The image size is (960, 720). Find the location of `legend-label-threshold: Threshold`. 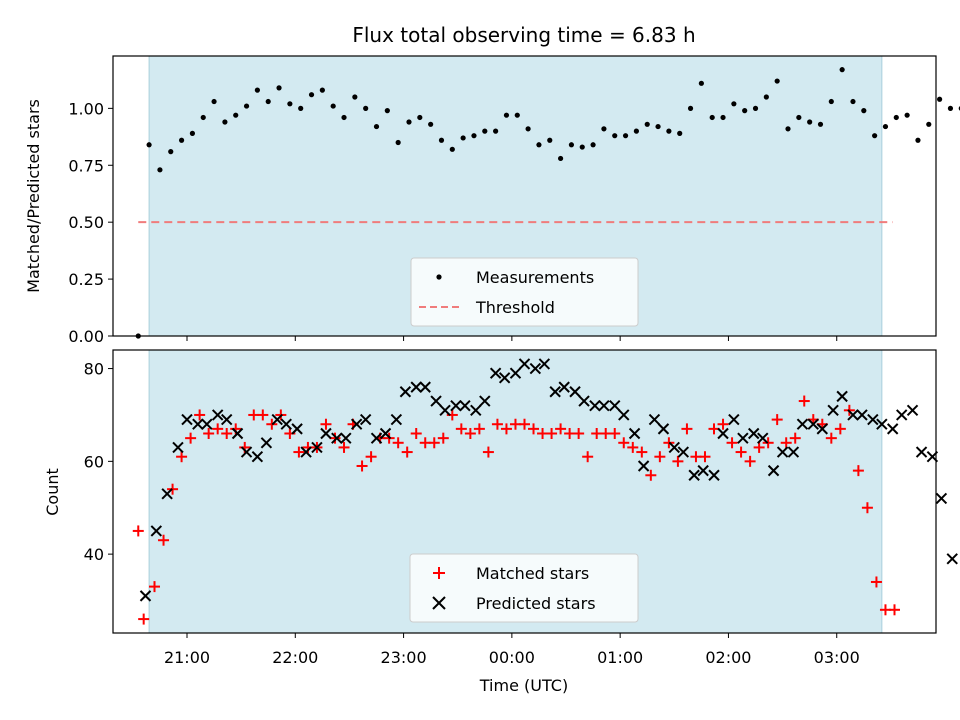

legend-label-threshold: Threshold is located at coordinates (515, 307).